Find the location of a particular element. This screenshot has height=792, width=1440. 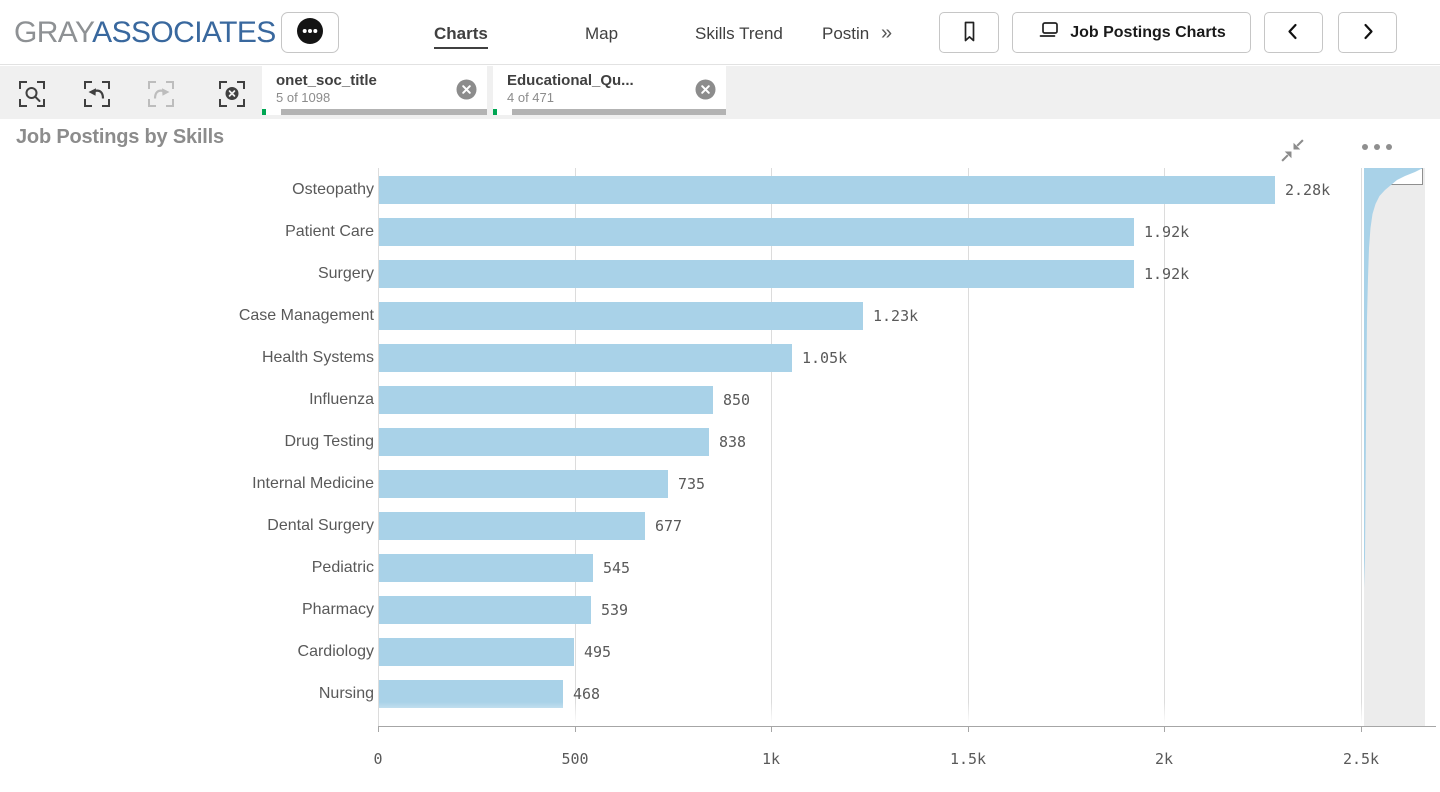

x-axis-tick-label: 2.5k is located at coordinates (1361, 759).